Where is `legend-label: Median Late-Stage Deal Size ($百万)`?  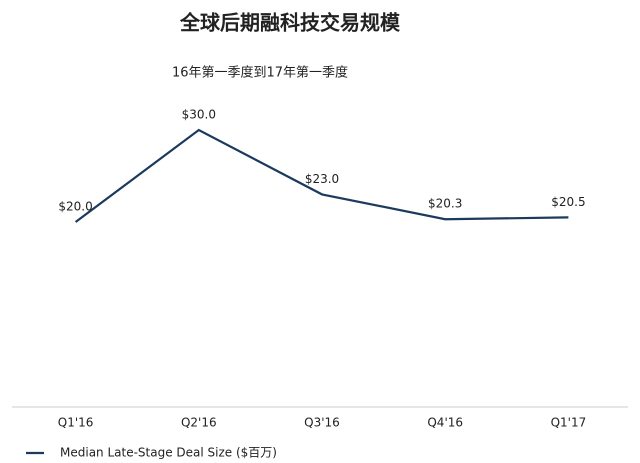
legend-label: Median Late-Stage Deal Size ($百万) is located at coordinates (168, 453).